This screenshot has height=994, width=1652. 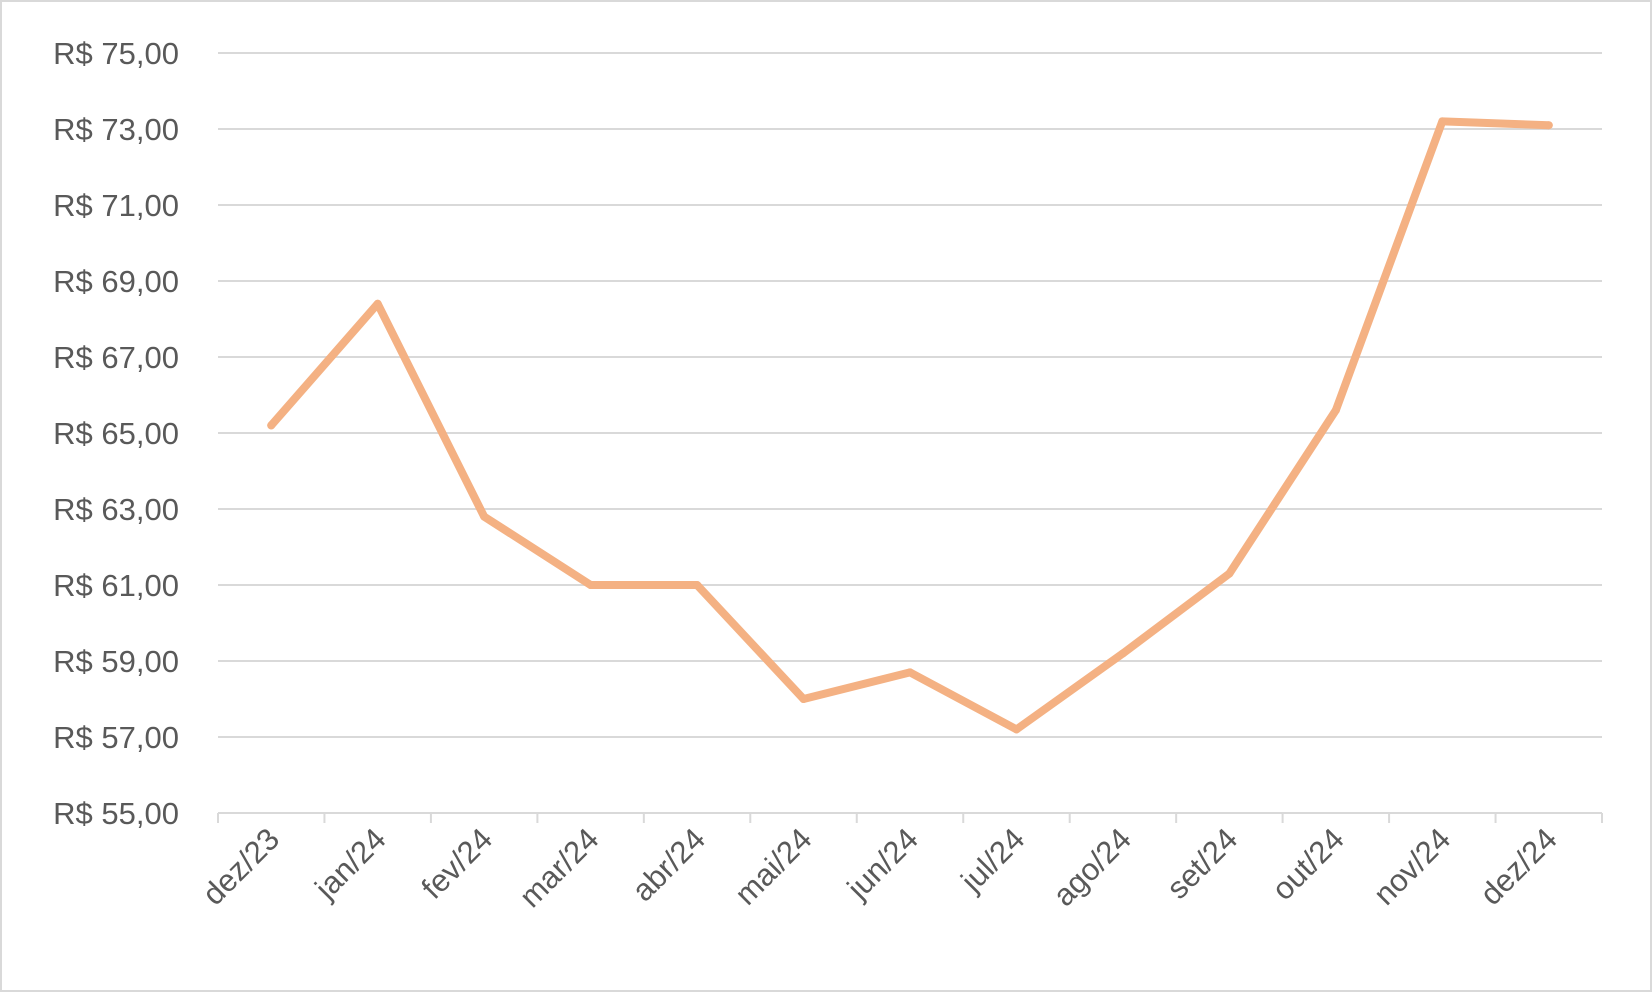 What do you see at coordinates (773, 866) in the screenshot?
I see `x-tick-label: mai/24` at bounding box center [773, 866].